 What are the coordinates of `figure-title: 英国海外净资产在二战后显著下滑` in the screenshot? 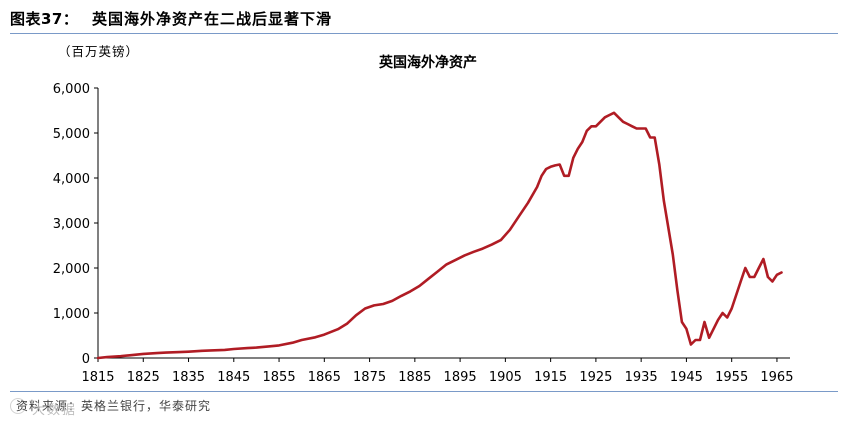 It's located at (212, 19).